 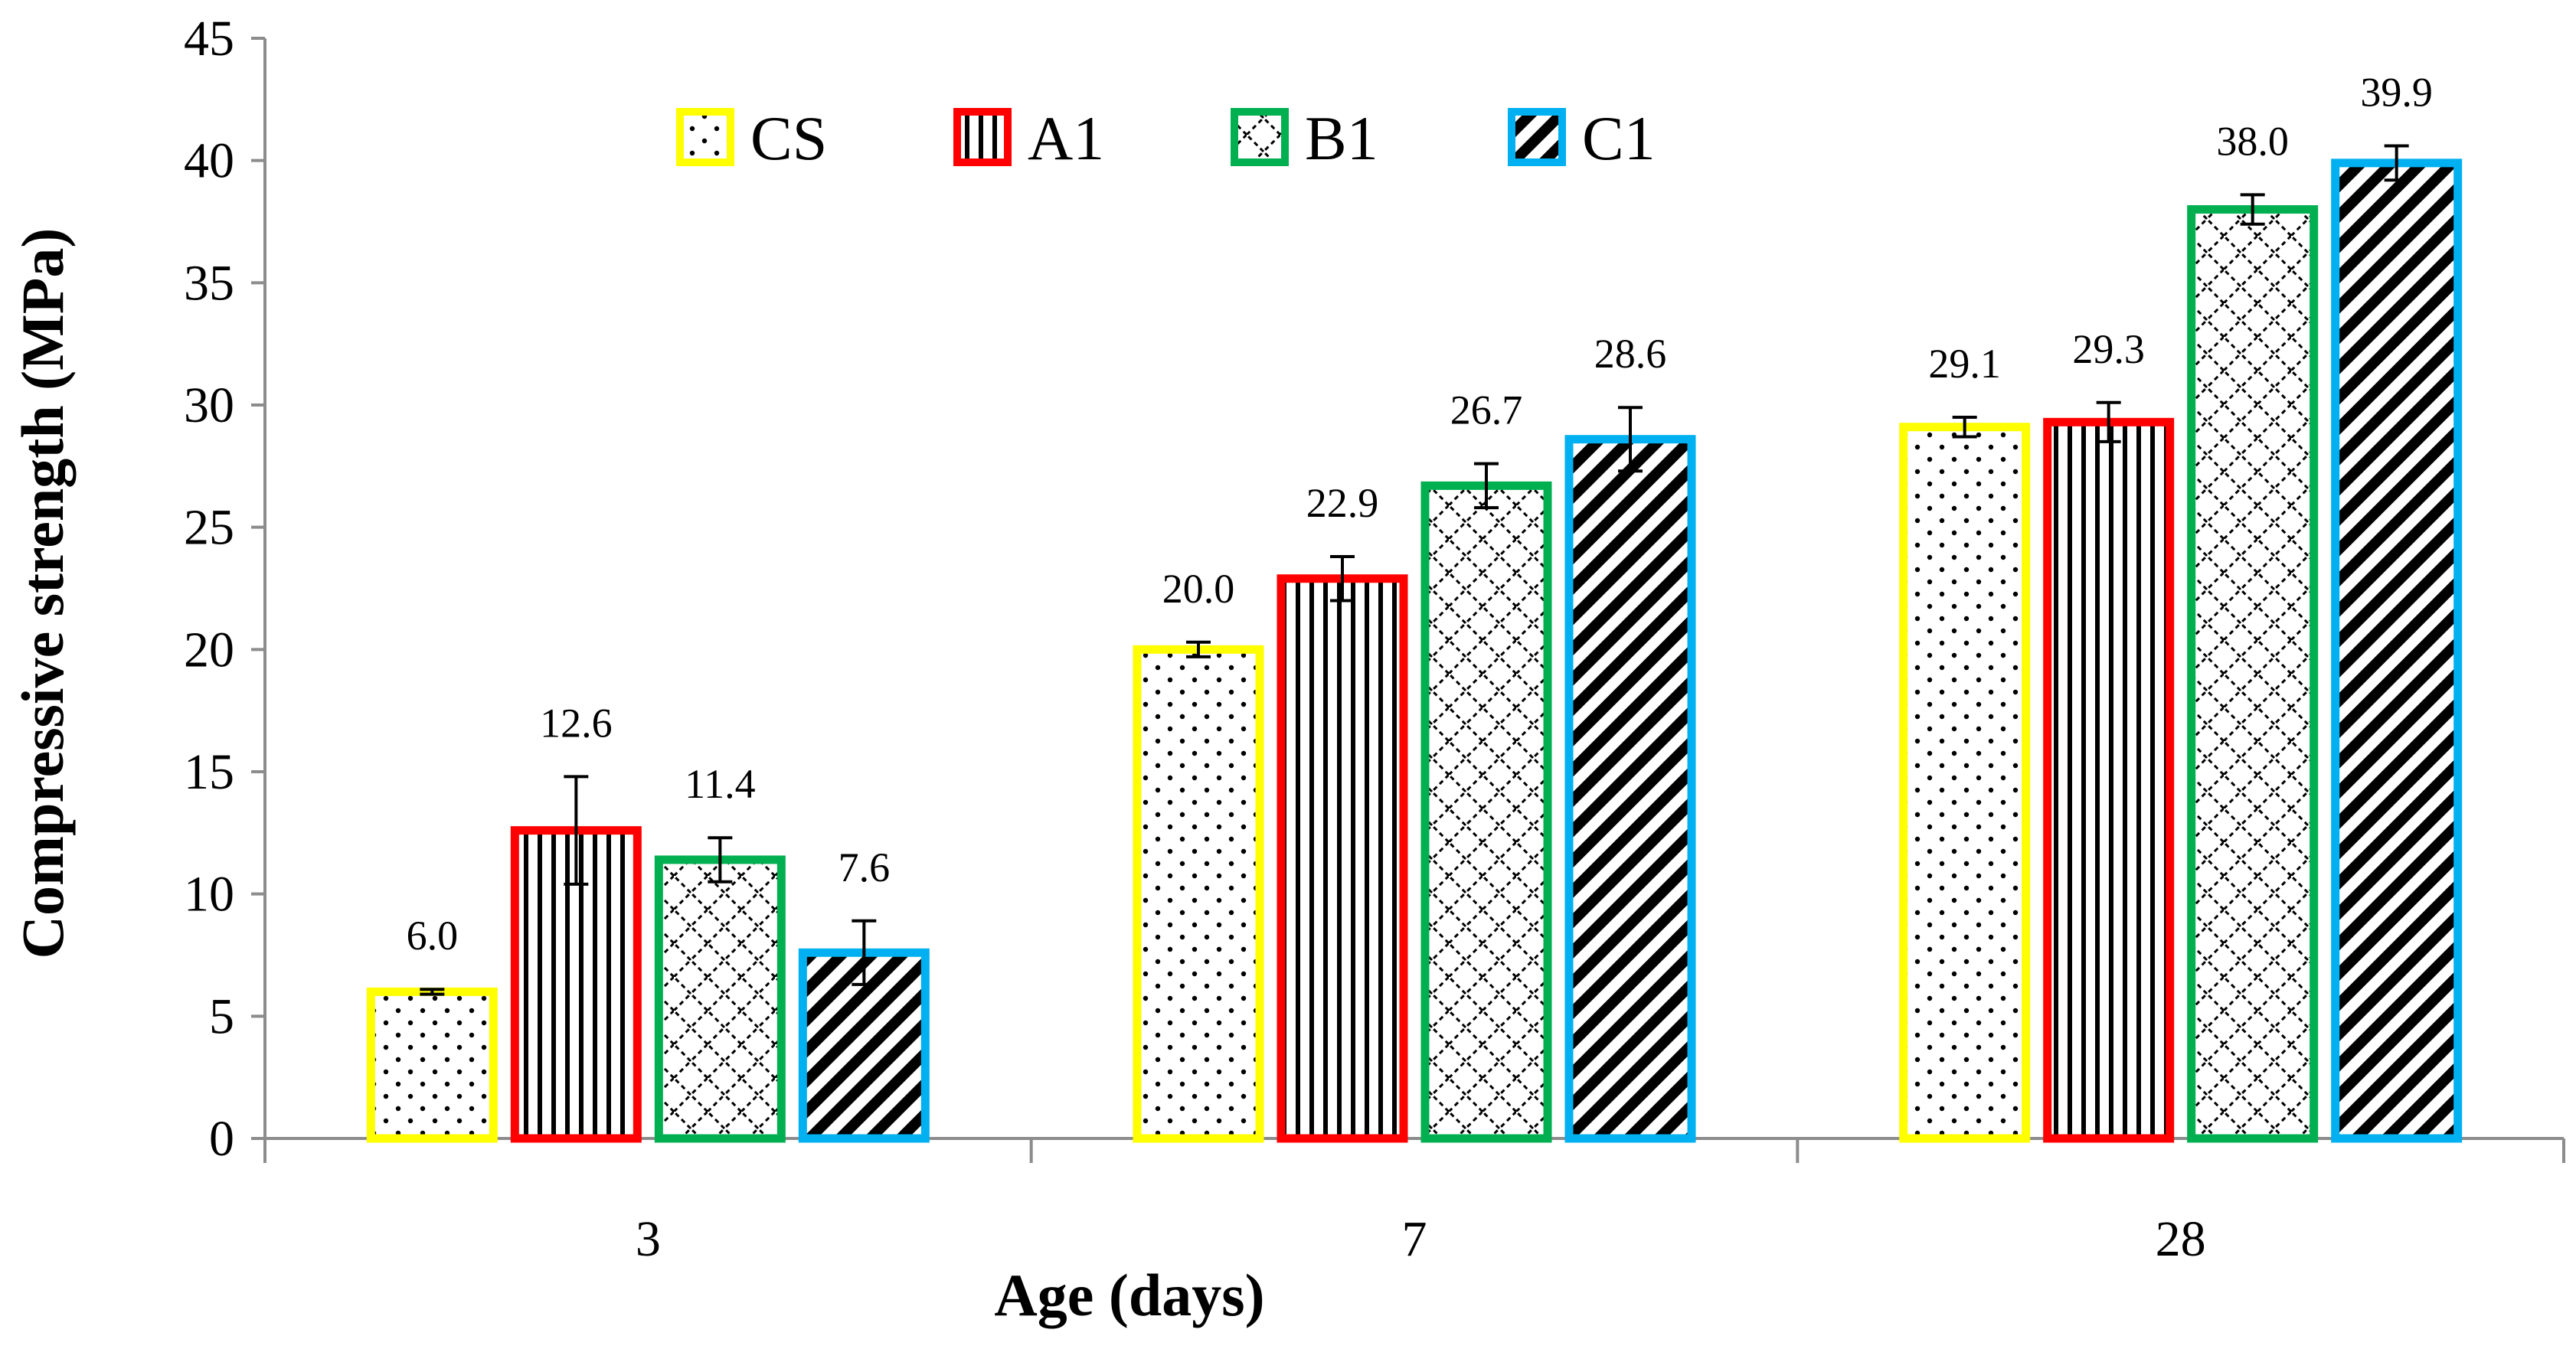 What do you see at coordinates (648, 1239) in the screenshot?
I see `x-category-label: 3` at bounding box center [648, 1239].